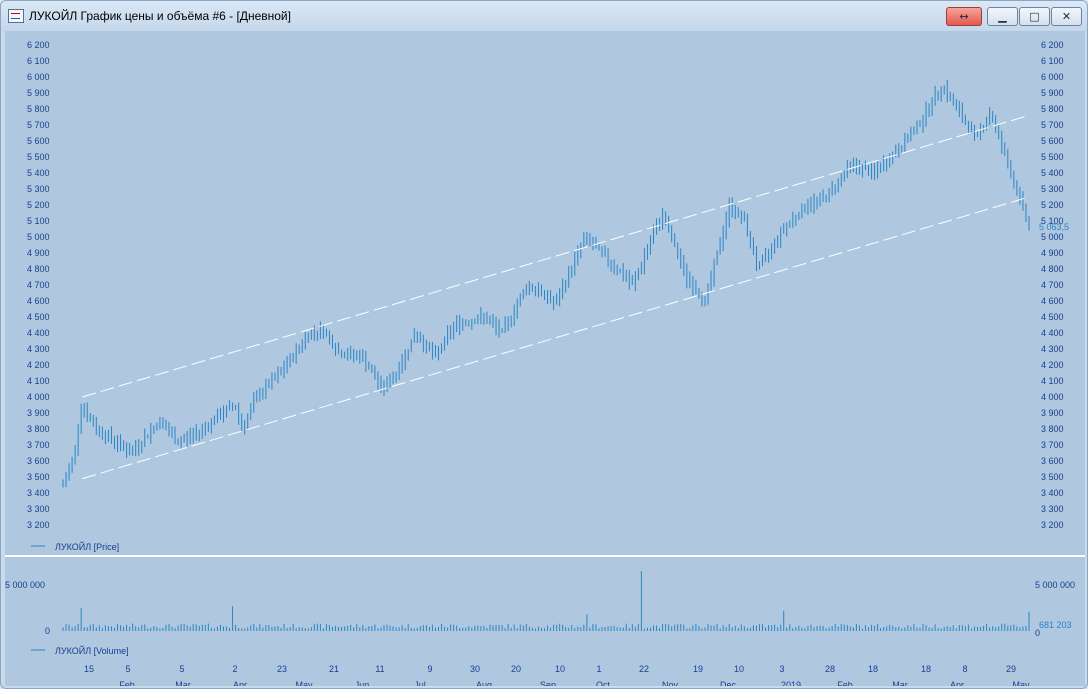 The image size is (1088, 689). What do you see at coordinates (926, 669) in the screenshot?
I see `x-day-label: 18` at bounding box center [926, 669].